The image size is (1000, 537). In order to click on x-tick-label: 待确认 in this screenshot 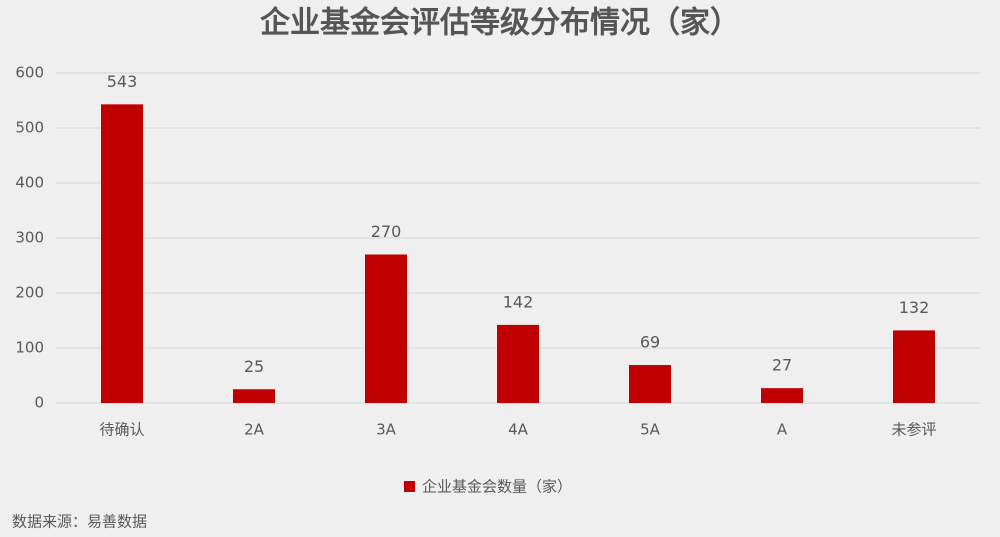, I will do `click(121, 430)`.